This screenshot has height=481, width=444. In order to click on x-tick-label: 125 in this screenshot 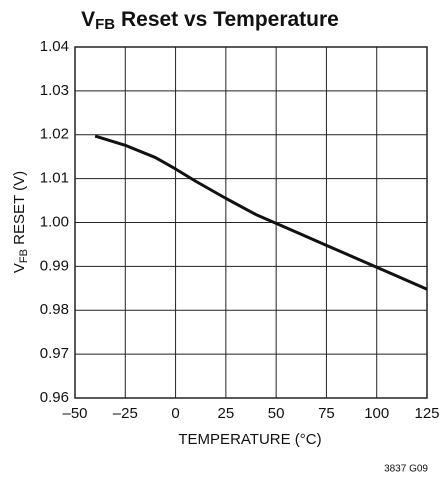, I will do `click(426, 413)`.